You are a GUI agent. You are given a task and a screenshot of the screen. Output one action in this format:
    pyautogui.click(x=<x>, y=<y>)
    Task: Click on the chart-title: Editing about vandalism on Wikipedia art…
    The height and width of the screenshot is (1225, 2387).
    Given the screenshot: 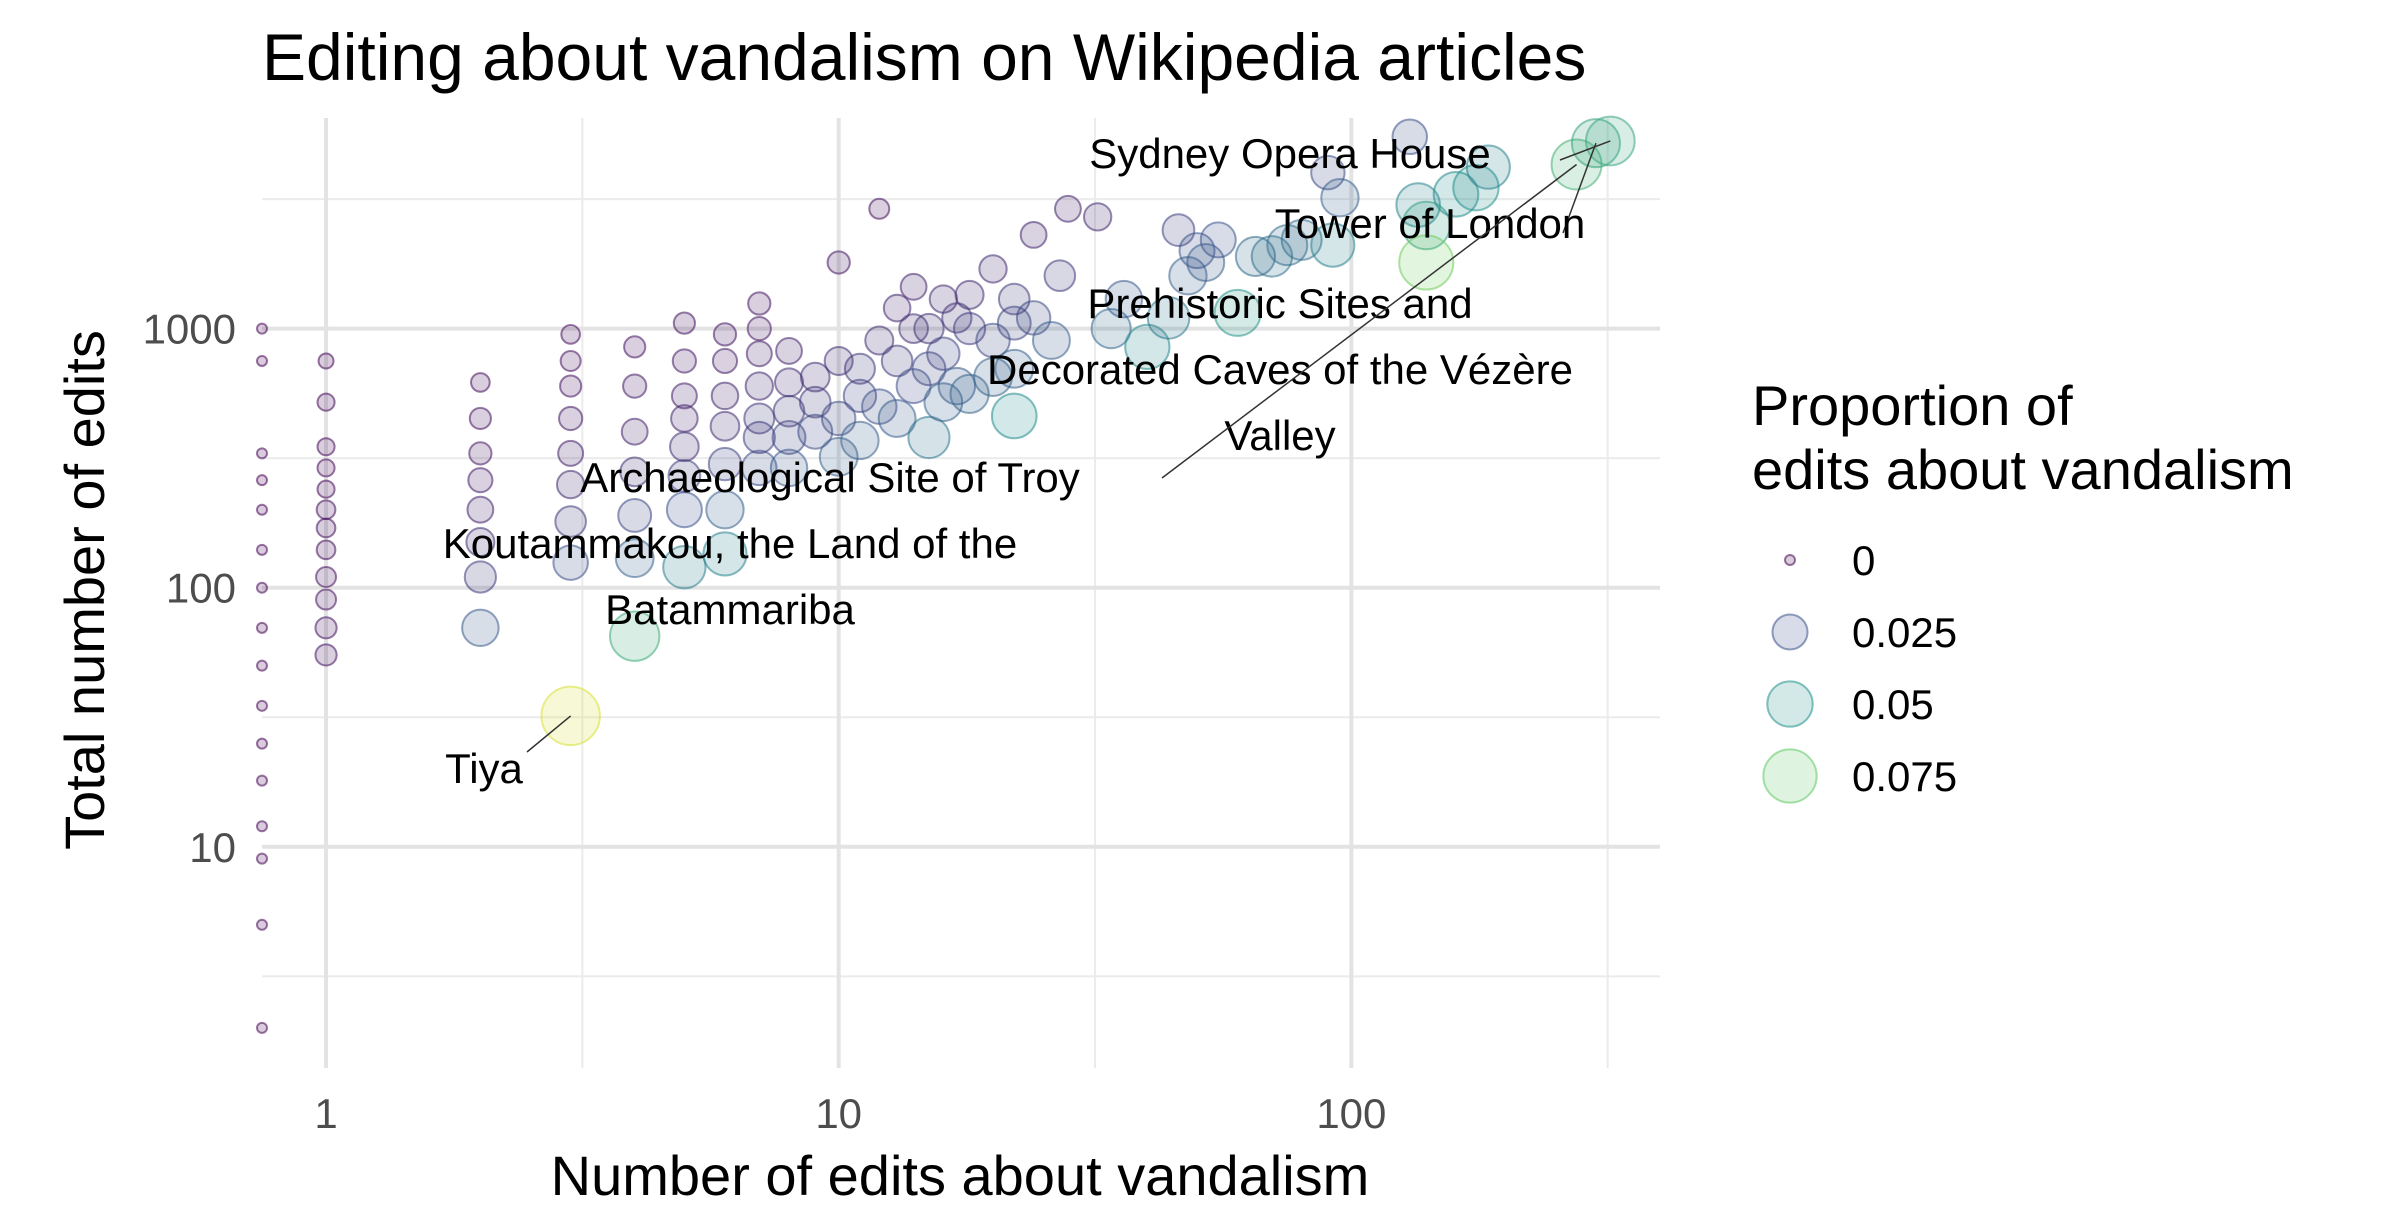 What is the action you would take?
    pyautogui.click(x=924, y=57)
    